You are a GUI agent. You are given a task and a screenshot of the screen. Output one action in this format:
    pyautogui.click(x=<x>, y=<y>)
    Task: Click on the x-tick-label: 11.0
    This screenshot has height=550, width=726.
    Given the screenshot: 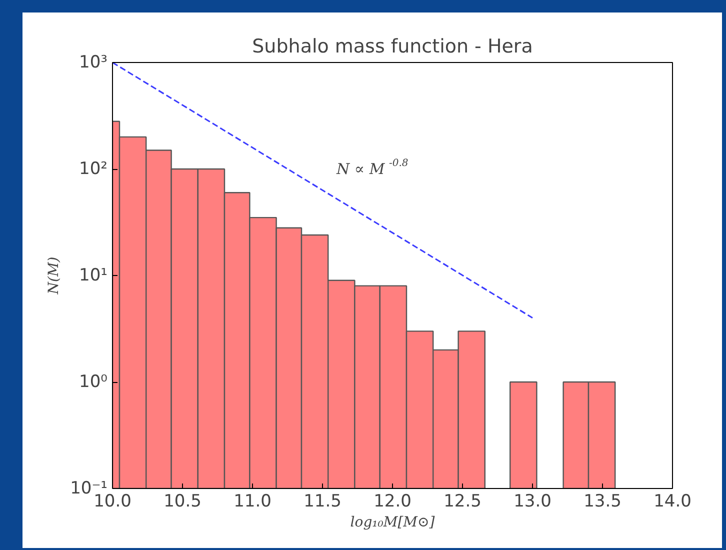 What is the action you would take?
    pyautogui.click(x=253, y=502)
    